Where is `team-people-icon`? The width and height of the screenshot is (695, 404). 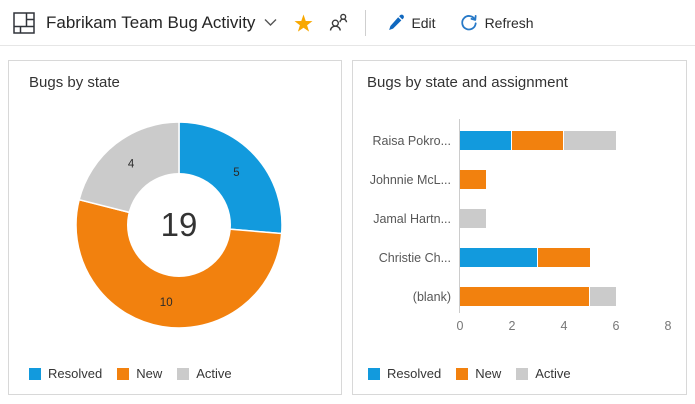
team-people-icon is located at coordinates (338, 22).